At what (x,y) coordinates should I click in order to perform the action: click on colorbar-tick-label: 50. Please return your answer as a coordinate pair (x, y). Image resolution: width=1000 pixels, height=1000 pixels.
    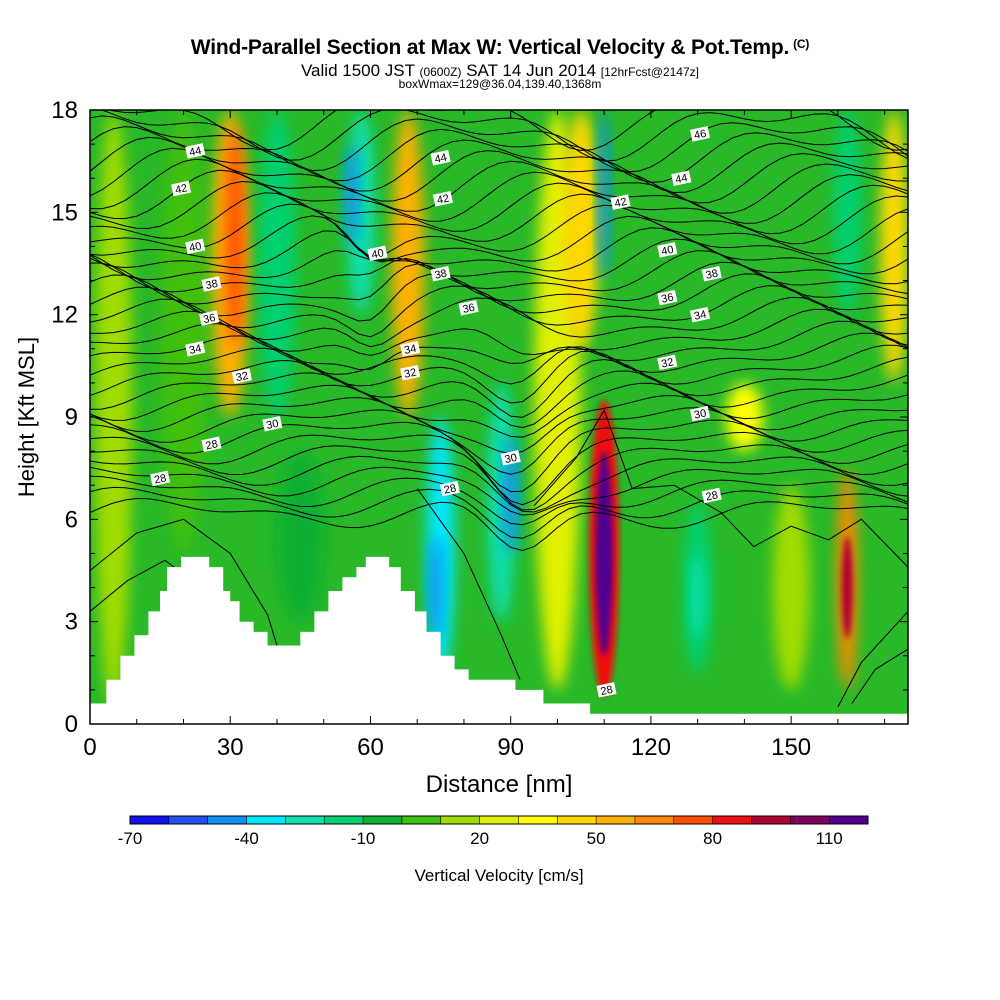
    Looking at the image, I should click on (596, 838).